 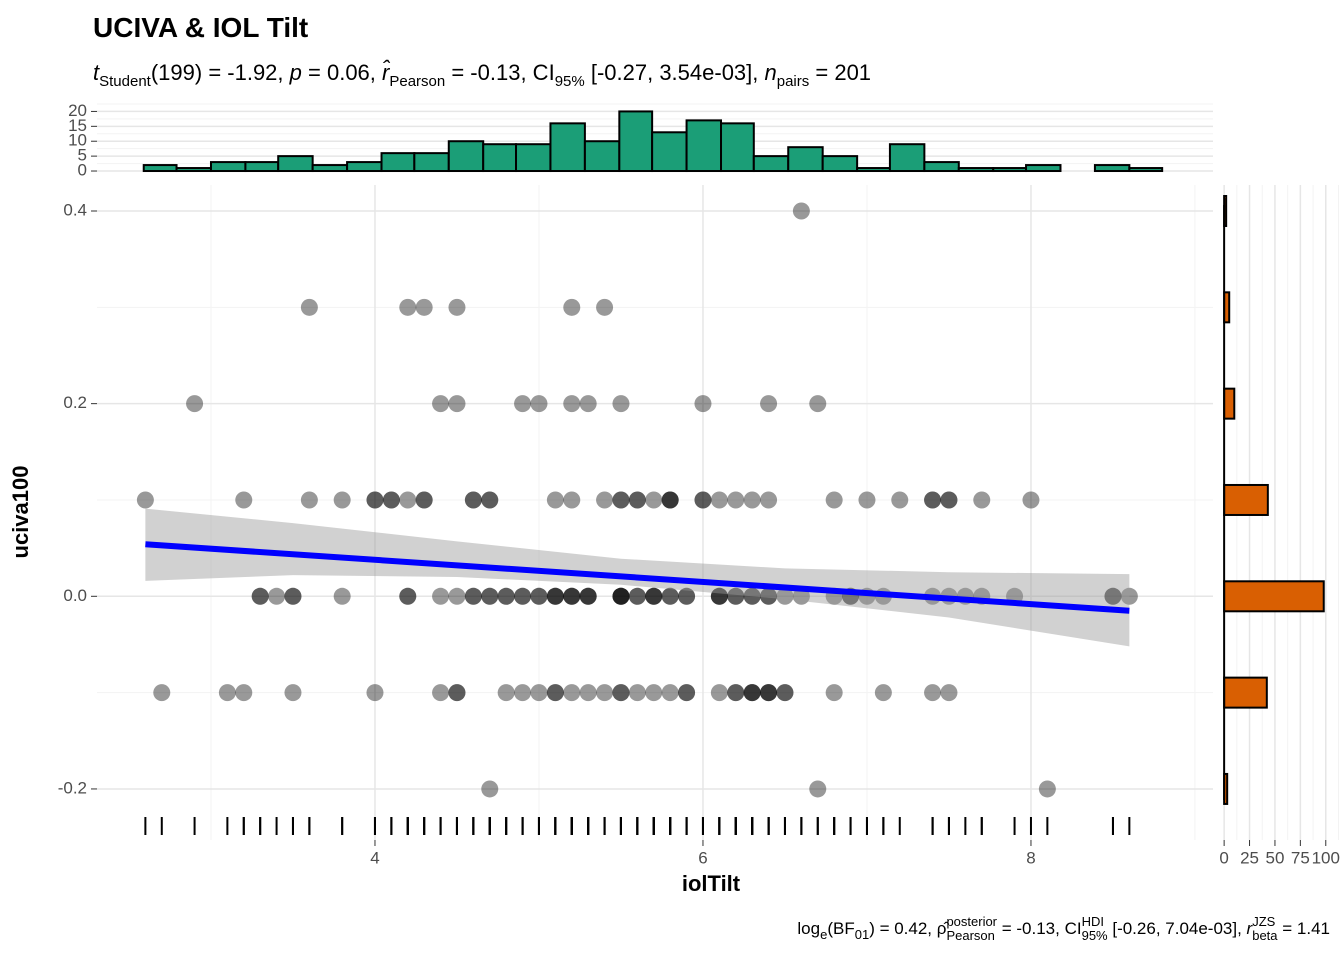 I want to click on caption-part: r, so click(x=1250, y=928).